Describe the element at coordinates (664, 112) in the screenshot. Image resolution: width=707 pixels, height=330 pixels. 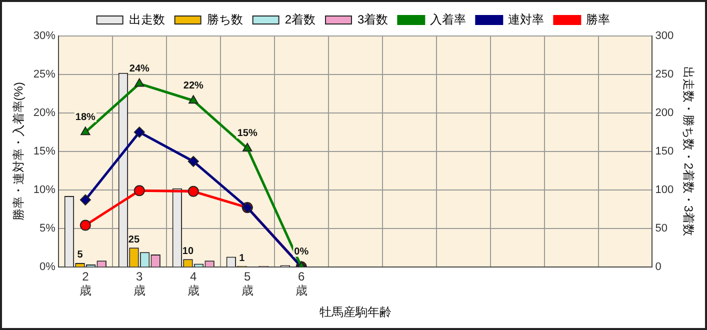
I see `y2-tick-label: 200` at that location.